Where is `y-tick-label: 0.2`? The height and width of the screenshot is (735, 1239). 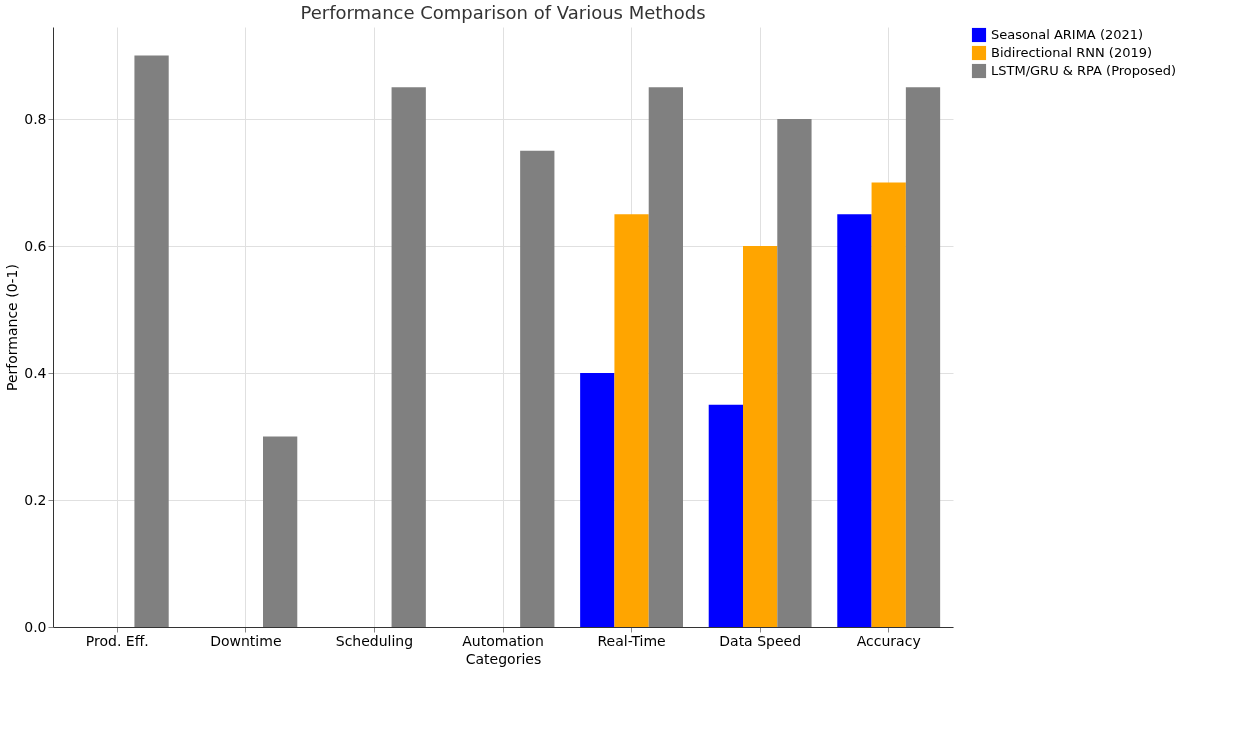
y-tick-label: 0.2 is located at coordinates (35, 499).